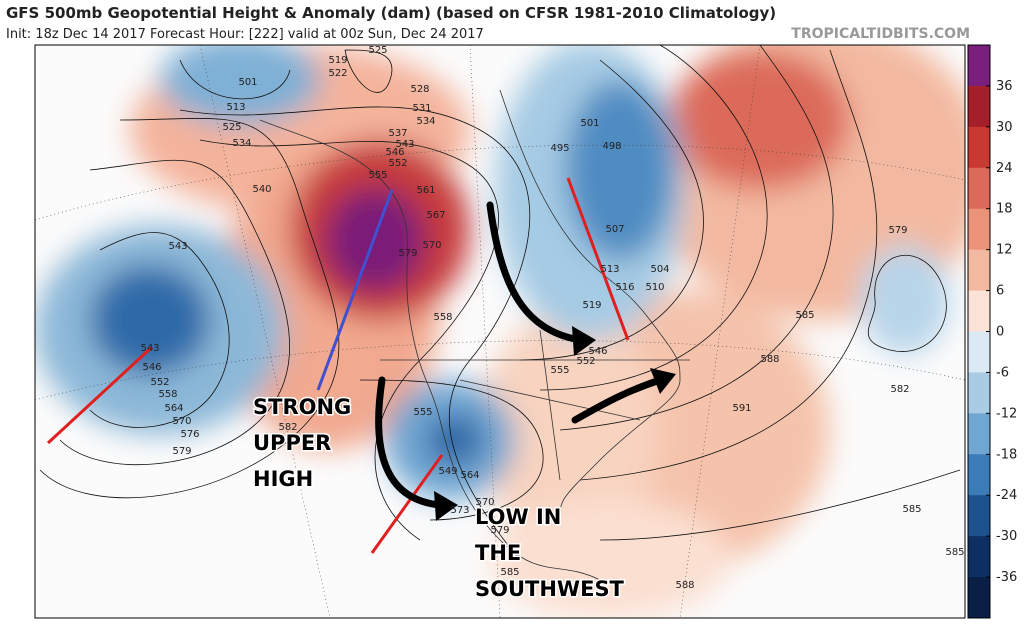 This screenshot has height=638, width=1024. Describe the element at coordinates (611, 146) in the screenshot. I see `contour-label: 498` at that location.